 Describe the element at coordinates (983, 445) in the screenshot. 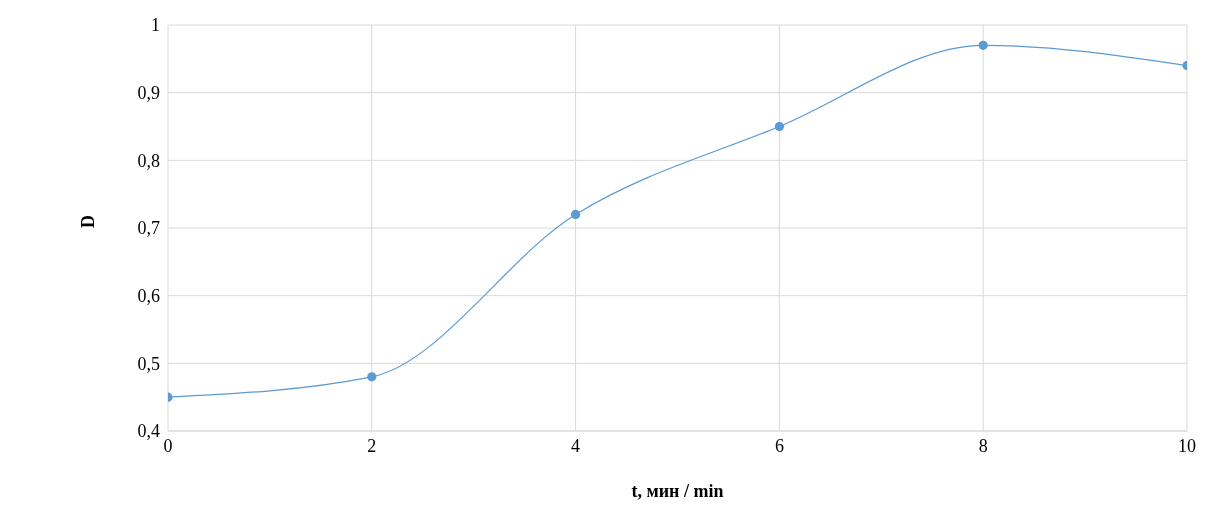

I see `x-tick-label: 8` at that location.